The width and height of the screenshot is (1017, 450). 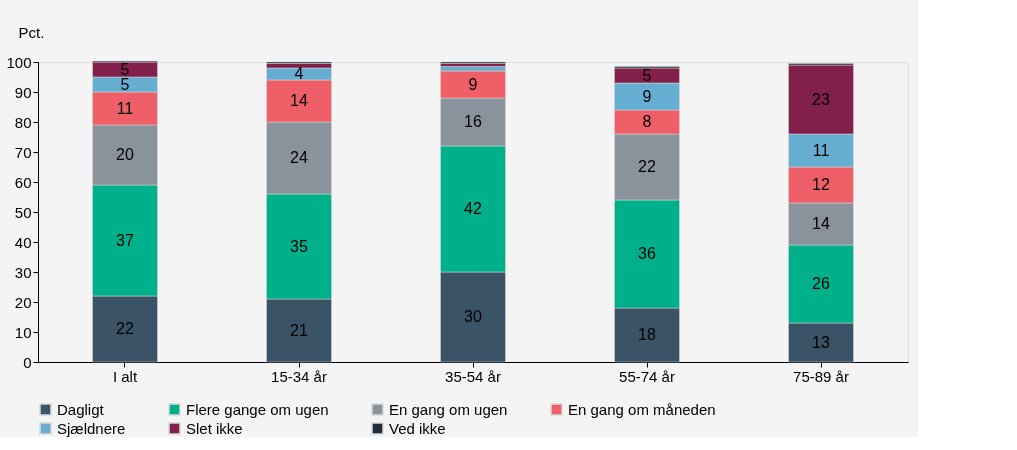 I want to click on x-tick-label: 35-54 år, so click(x=473, y=376).